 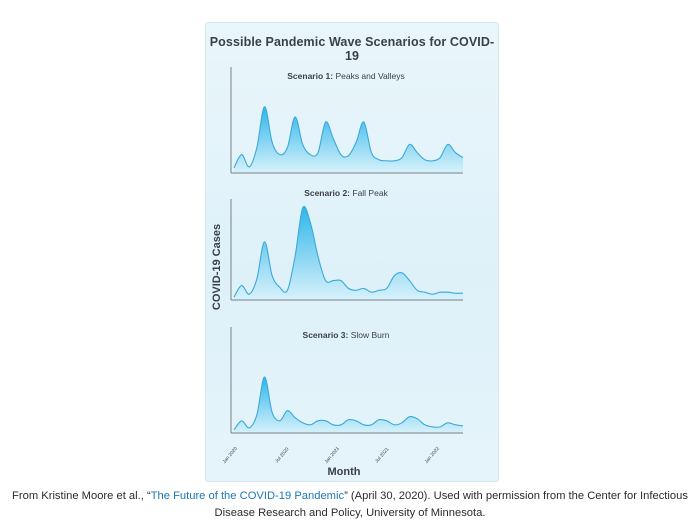 I want to click on scenario-label-3: Scenario 3: Slow Burn, so click(x=346, y=335).